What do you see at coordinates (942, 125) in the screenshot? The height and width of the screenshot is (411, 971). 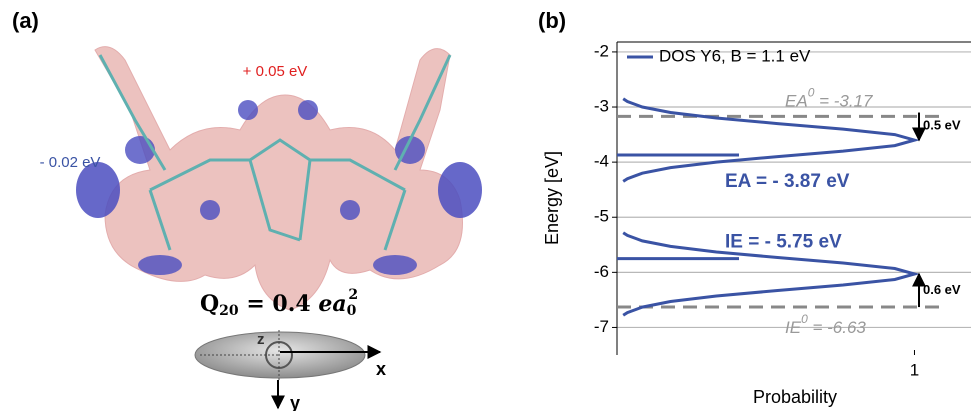 I see `gap-label: 0.5 eV` at bounding box center [942, 125].